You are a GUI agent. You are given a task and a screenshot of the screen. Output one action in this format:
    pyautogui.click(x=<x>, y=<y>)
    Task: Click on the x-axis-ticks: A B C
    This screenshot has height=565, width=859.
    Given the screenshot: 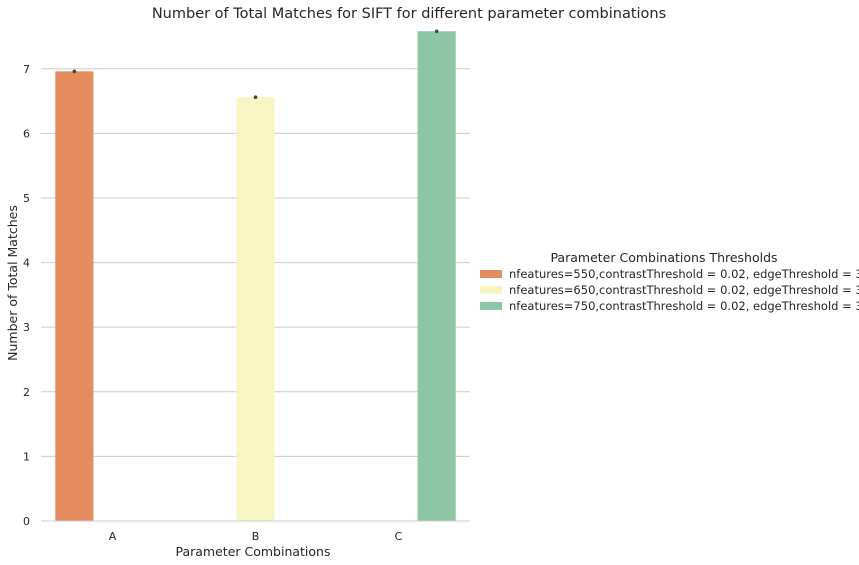 What is the action you would take?
    pyautogui.click(x=256, y=536)
    